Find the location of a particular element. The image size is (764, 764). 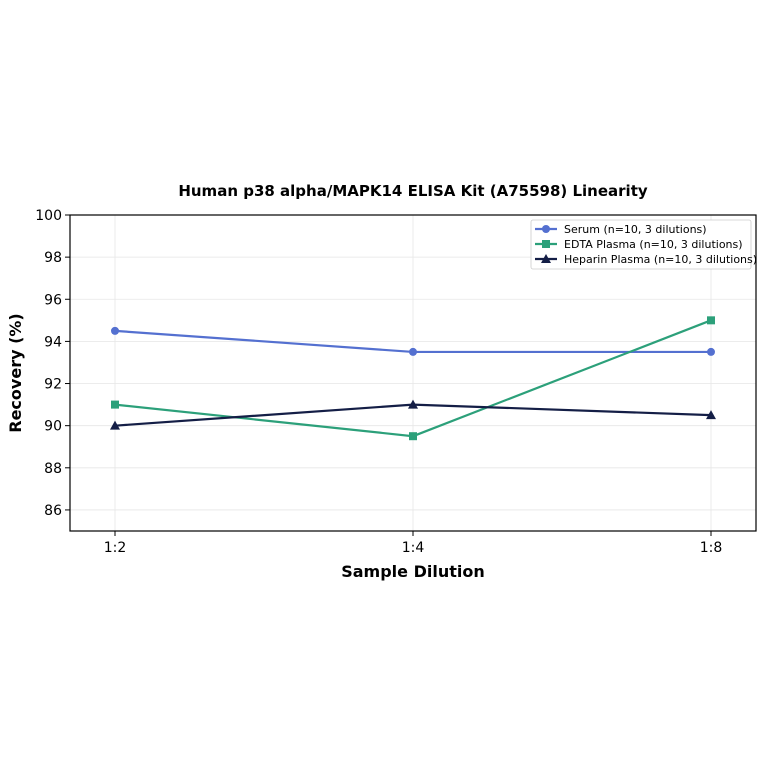

x-axis-ticks: 1:2 1:4 1:8 is located at coordinates (413, 543).